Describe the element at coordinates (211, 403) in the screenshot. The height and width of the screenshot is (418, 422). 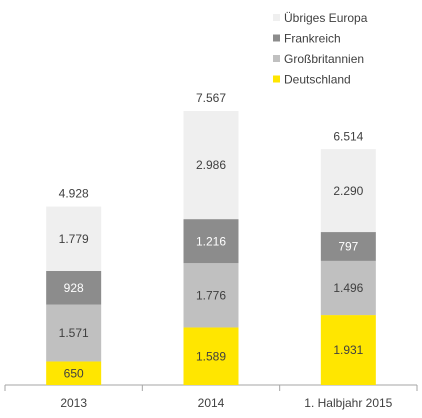
I see `x-tick-label: 2014` at that location.